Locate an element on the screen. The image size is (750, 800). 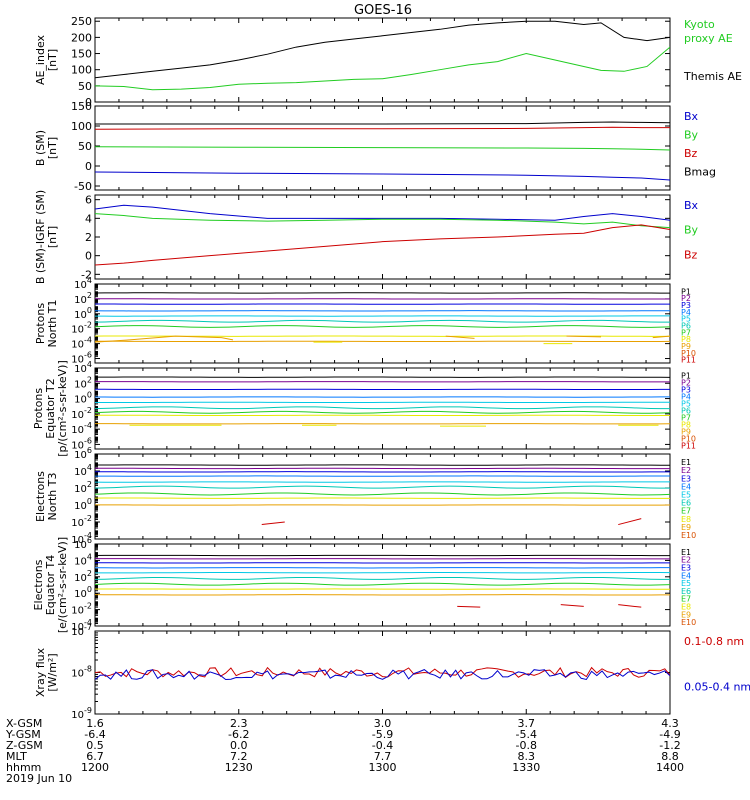
panel-2: 150 100 50 0 -50 B (SM) [nT] Bx By Bz Bmag is located at coordinates (375, 146).